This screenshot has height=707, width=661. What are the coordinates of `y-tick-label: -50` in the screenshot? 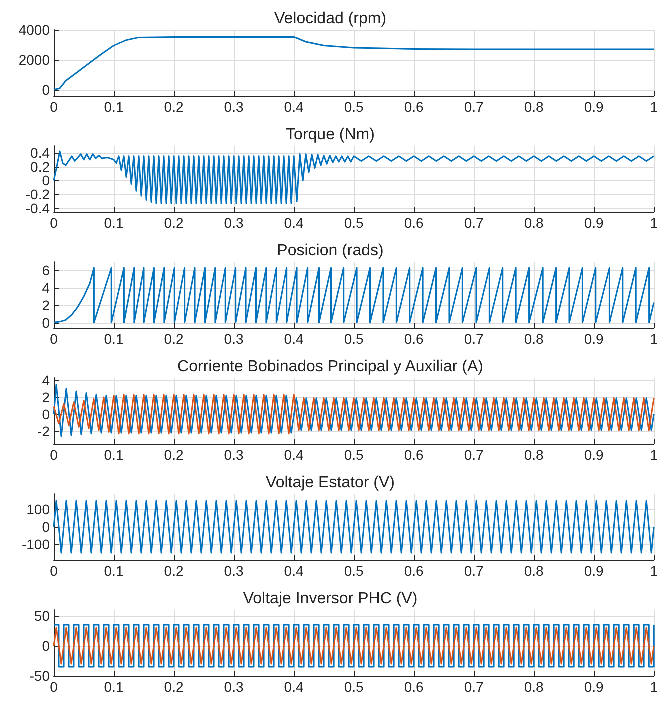 It's located at (40, 676).